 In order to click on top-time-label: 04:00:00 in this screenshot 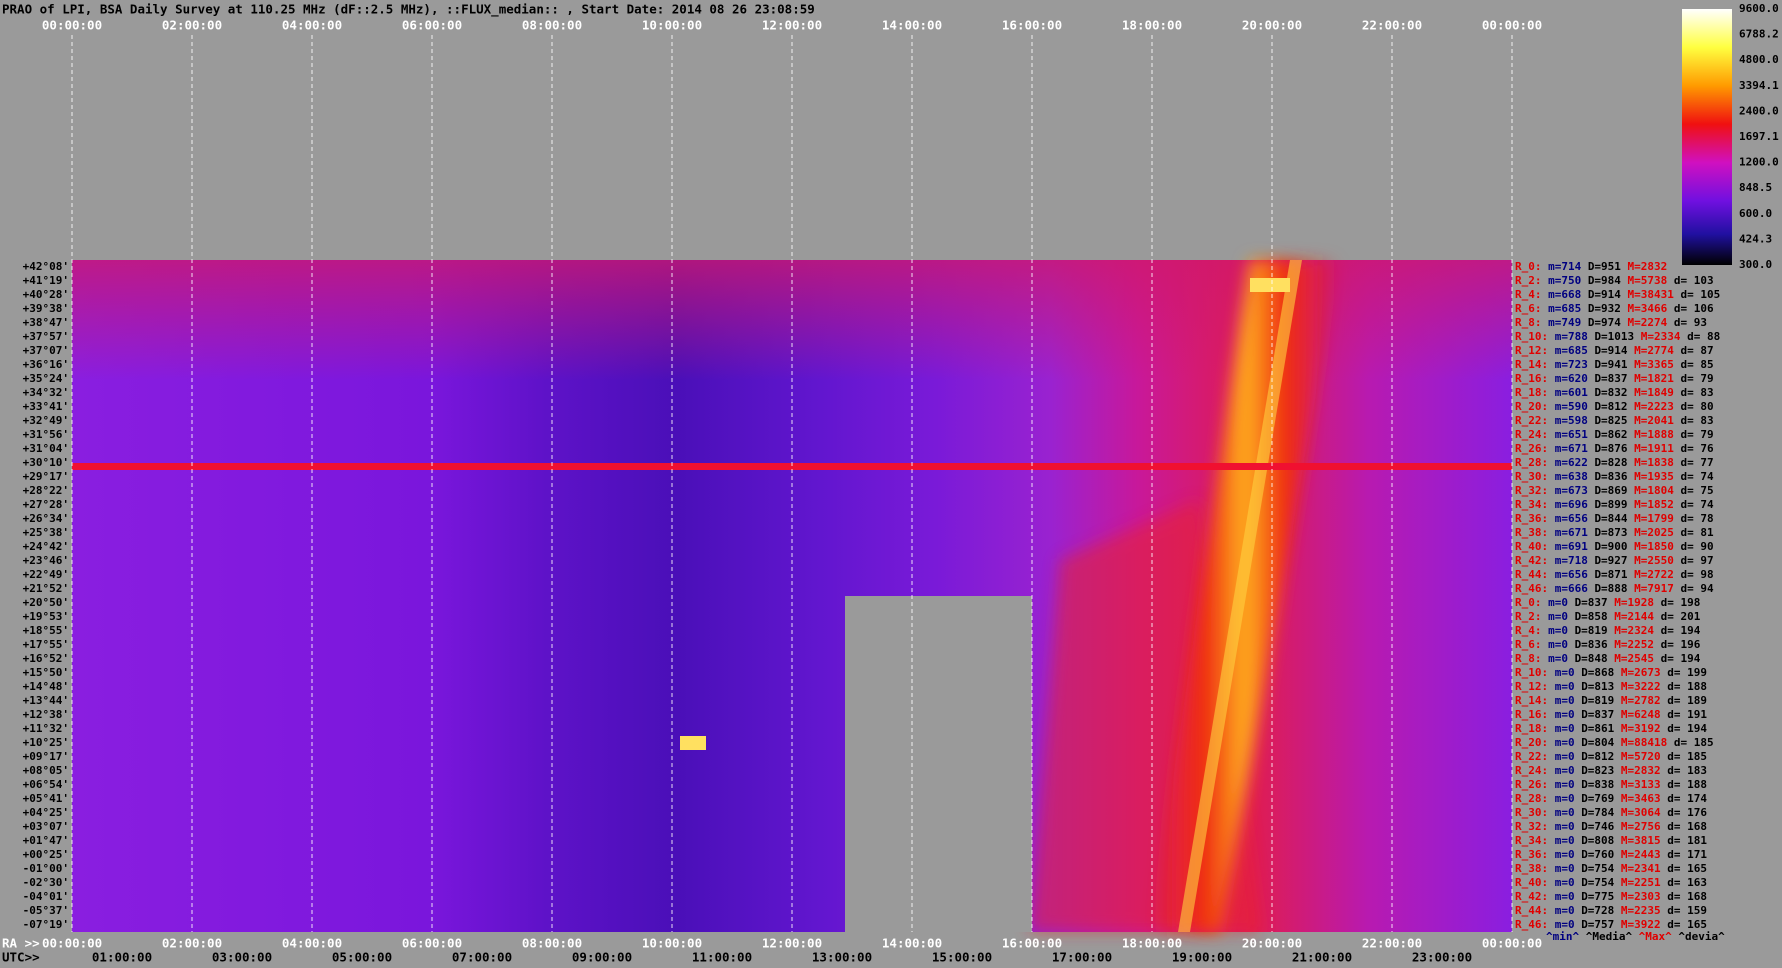, I will do `click(312, 25)`.